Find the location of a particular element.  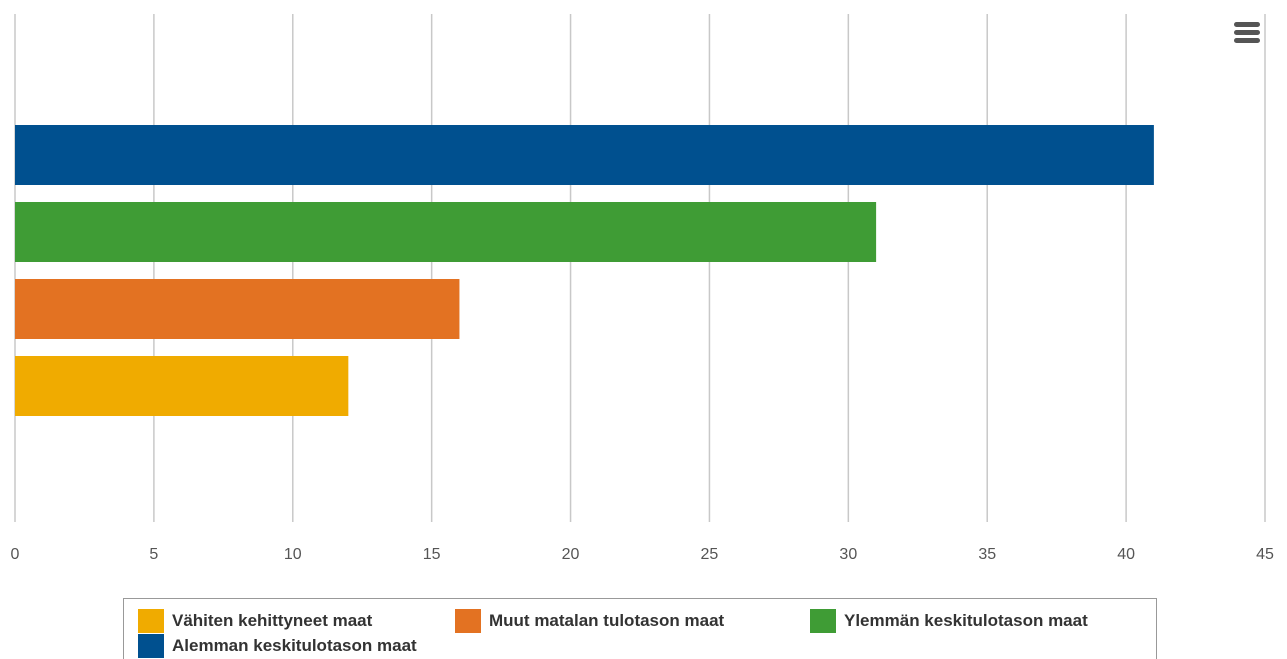

chart-menu-button is located at coordinates (1247, 34).